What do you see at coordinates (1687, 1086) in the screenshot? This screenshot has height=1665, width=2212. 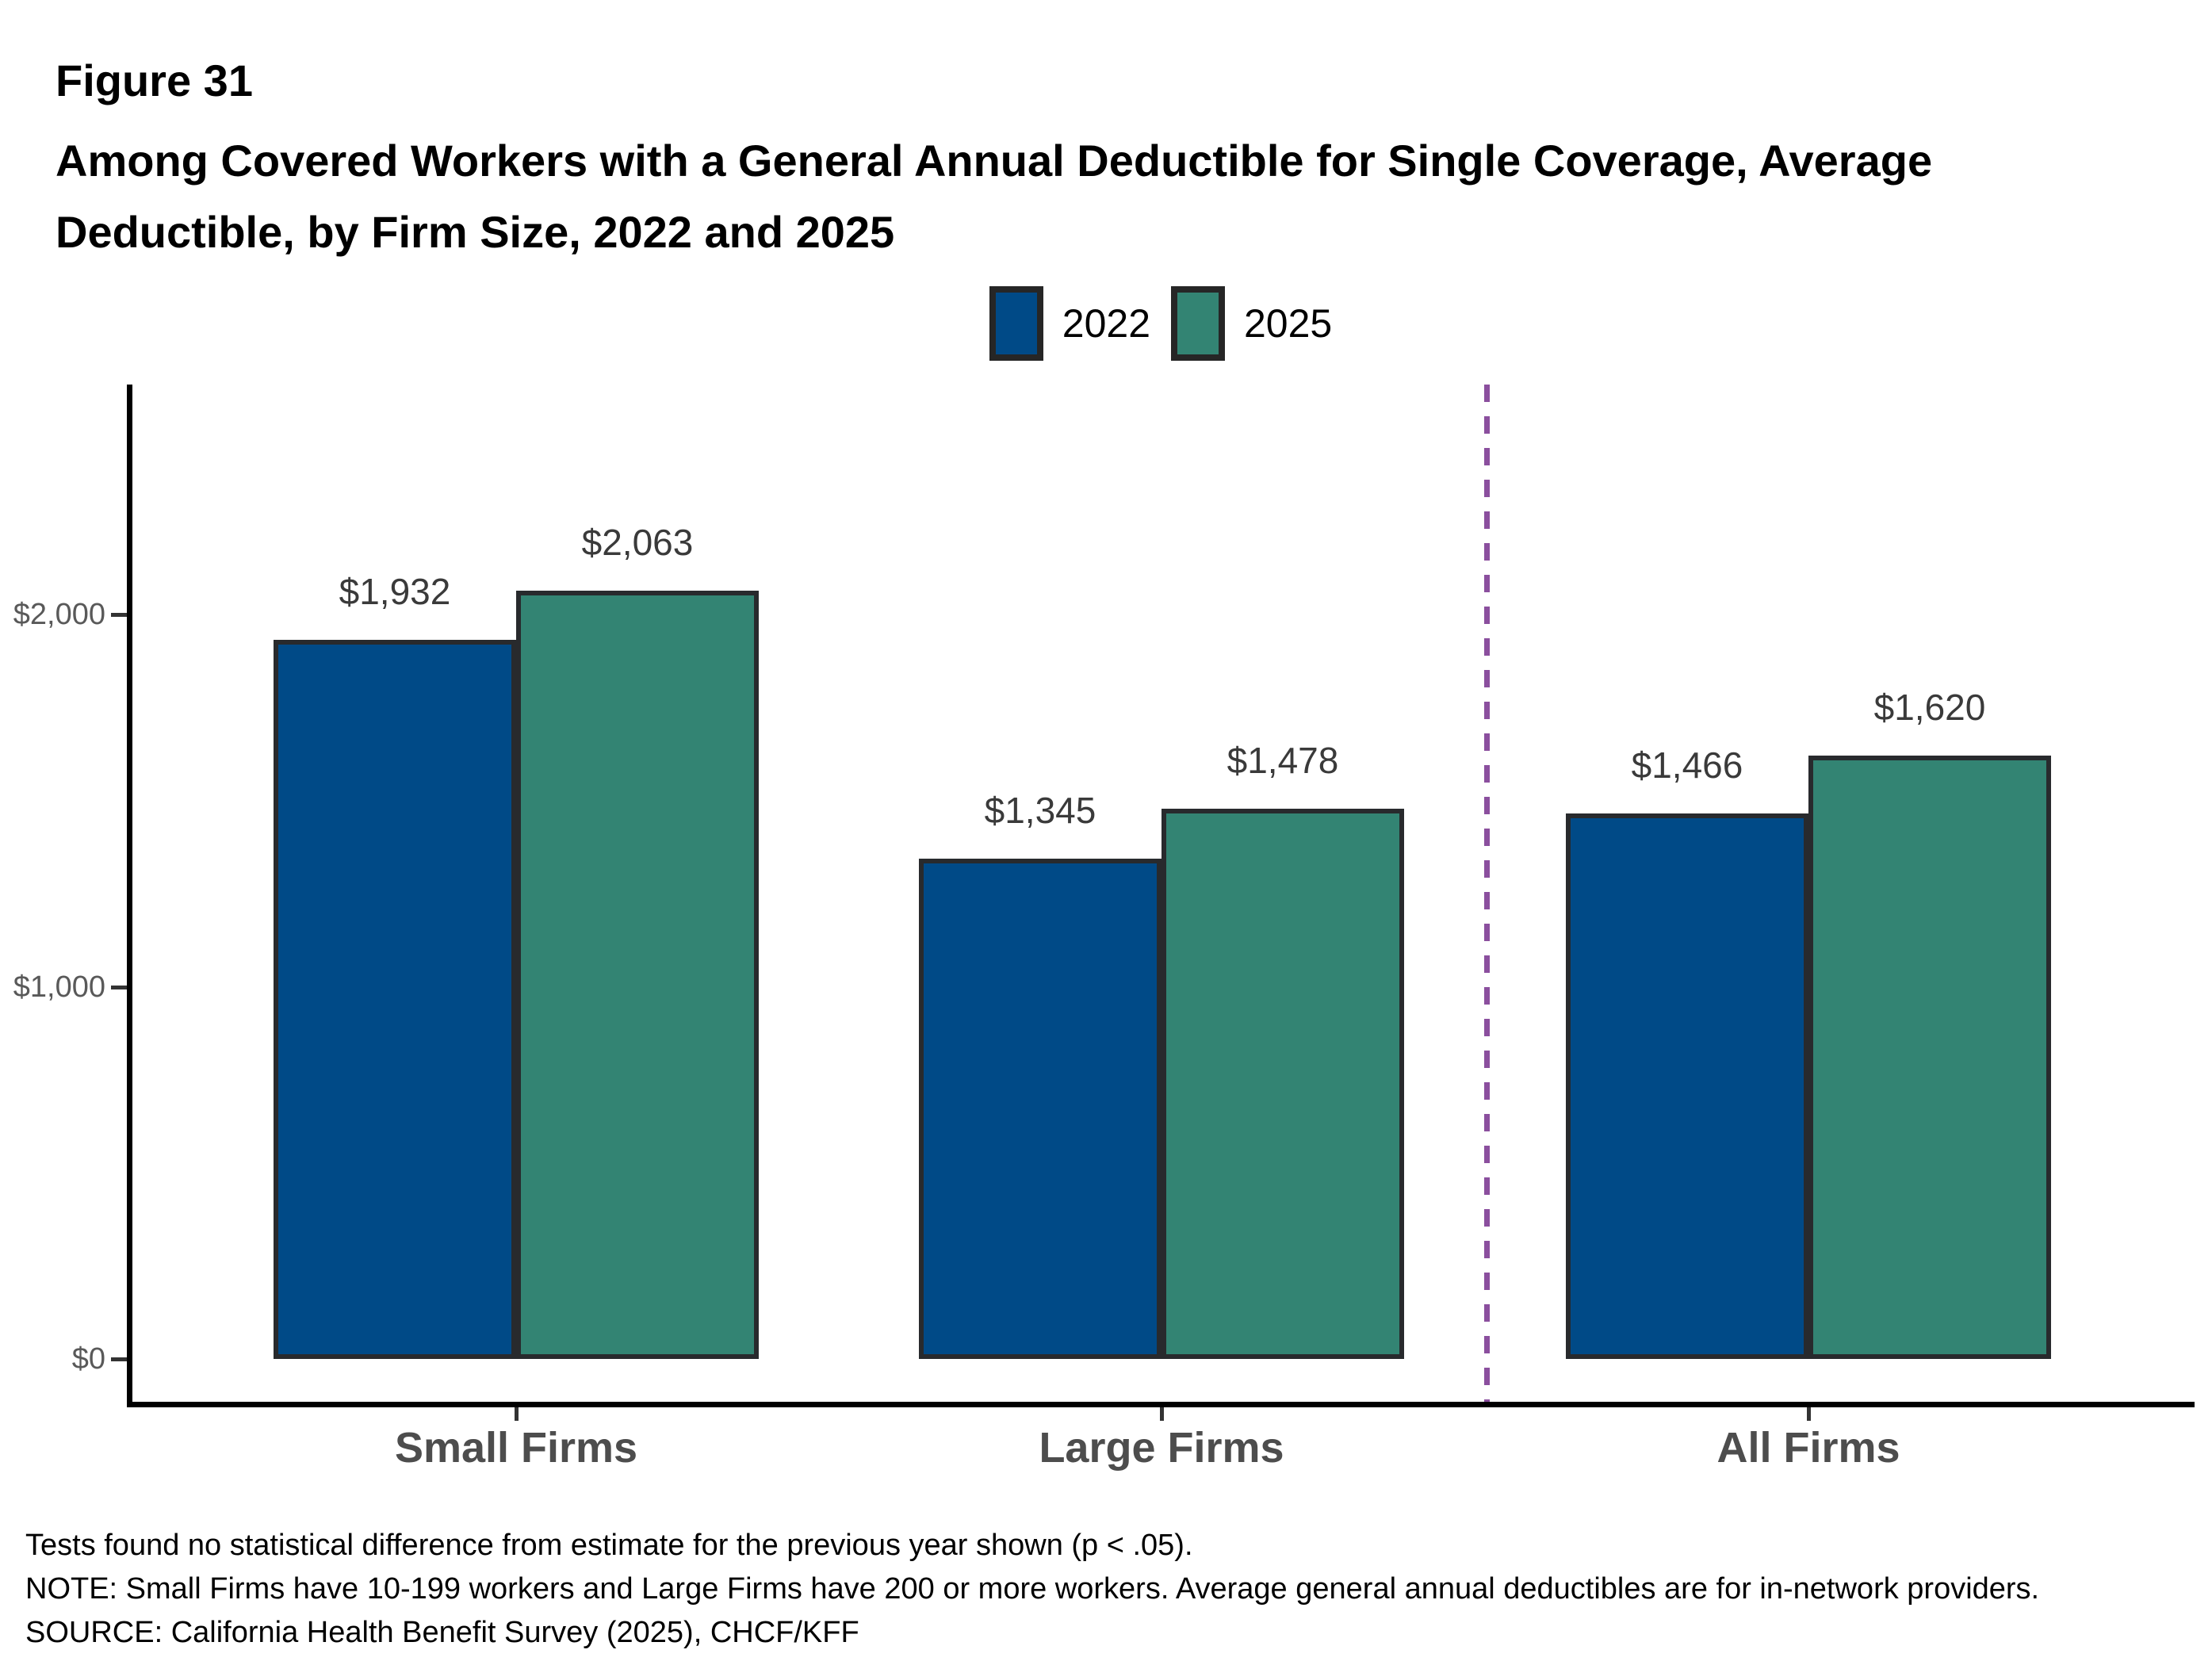 I see `bar-2022-all-firms` at bounding box center [1687, 1086].